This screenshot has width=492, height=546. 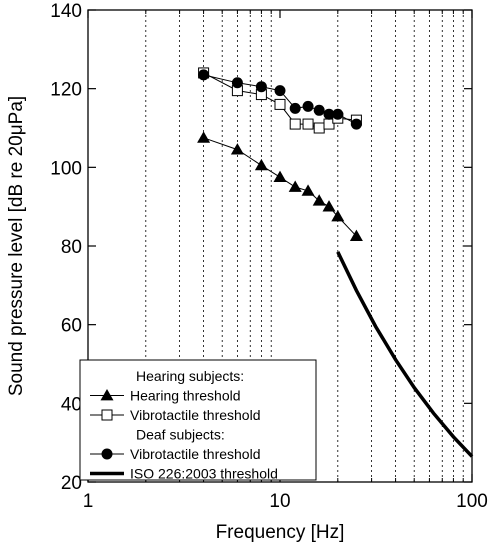 I want to click on x-tick-label: 1, so click(x=88, y=501).